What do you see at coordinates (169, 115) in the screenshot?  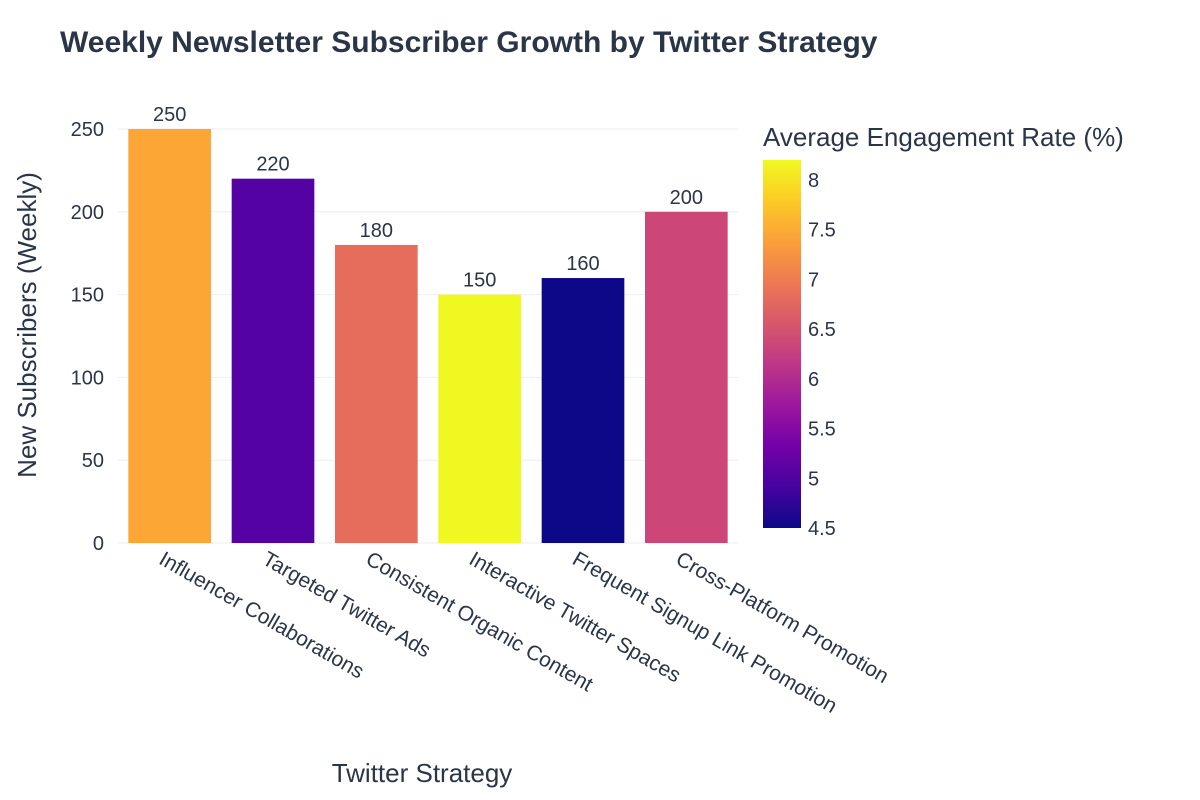 I see `data-label: 250` at bounding box center [169, 115].